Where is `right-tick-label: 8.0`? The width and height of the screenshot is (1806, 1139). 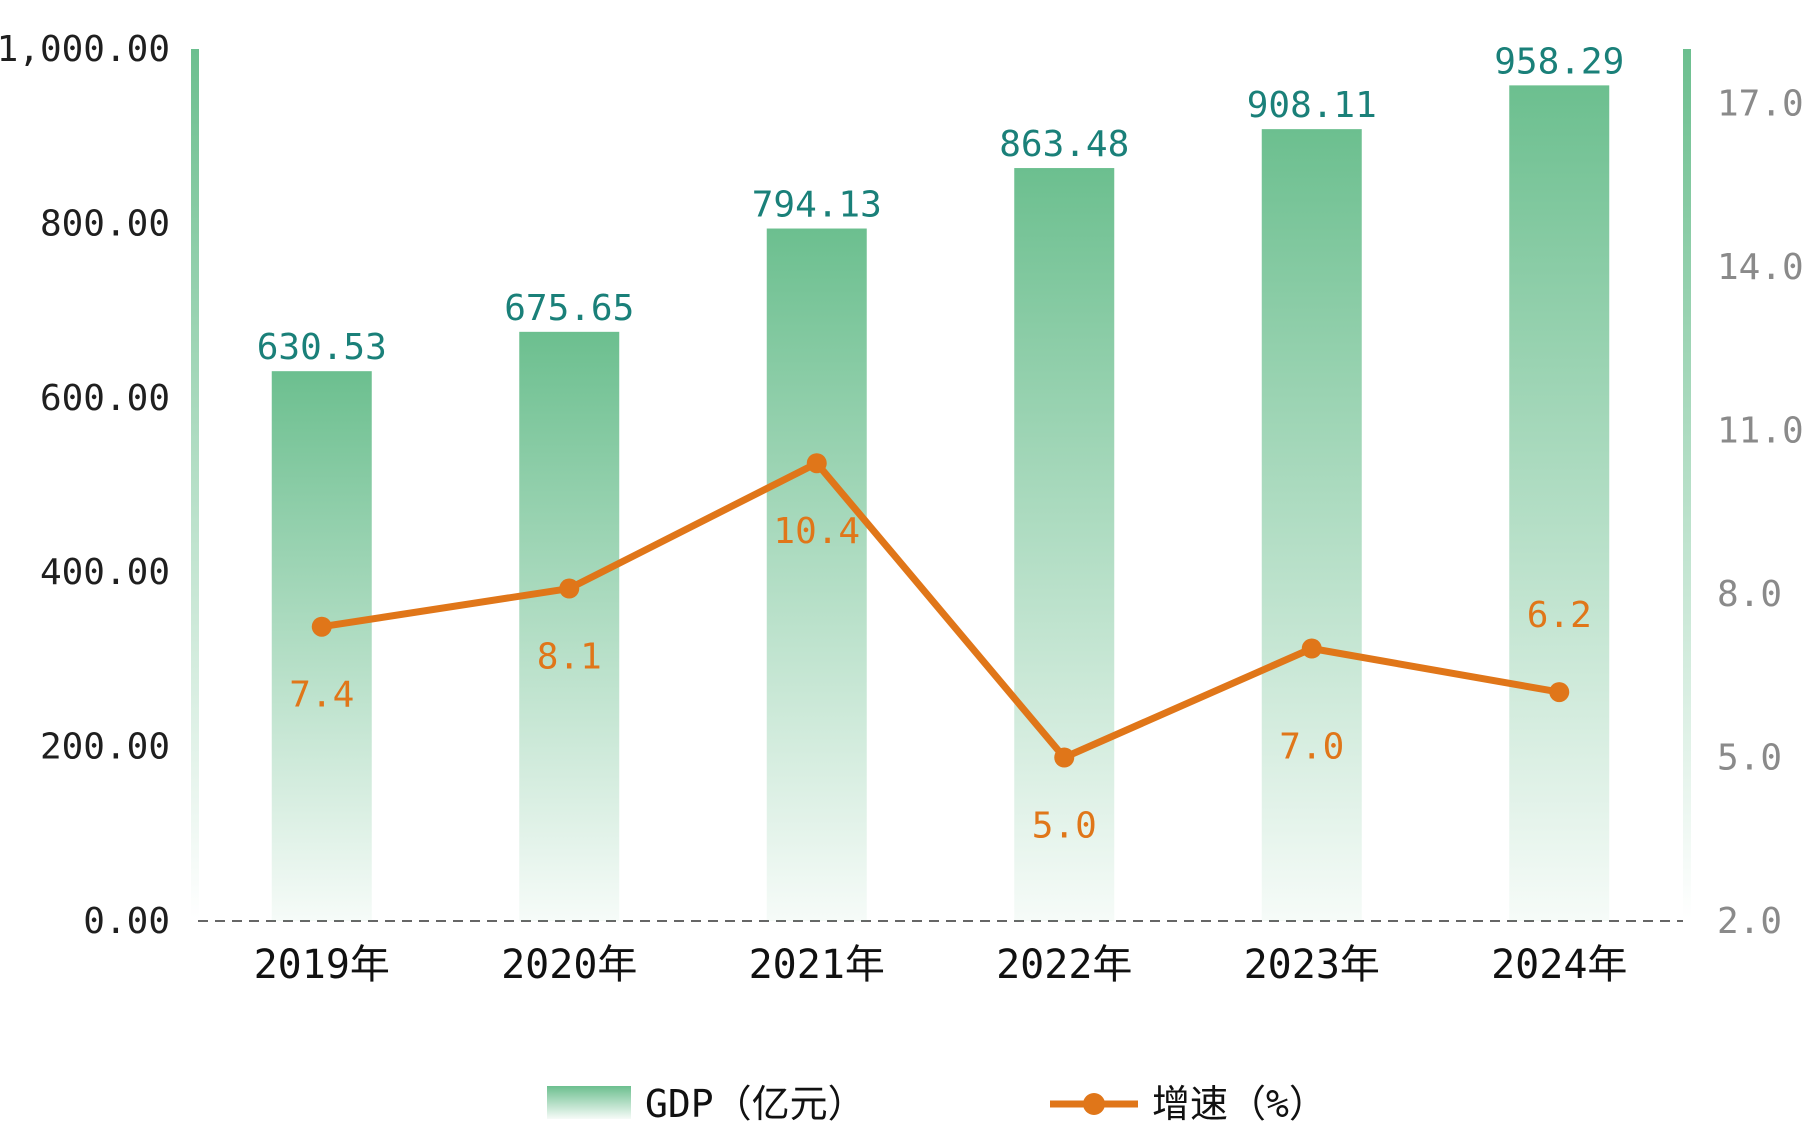
right-tick-label: 8.0 is located at coordinates (1749, 594).